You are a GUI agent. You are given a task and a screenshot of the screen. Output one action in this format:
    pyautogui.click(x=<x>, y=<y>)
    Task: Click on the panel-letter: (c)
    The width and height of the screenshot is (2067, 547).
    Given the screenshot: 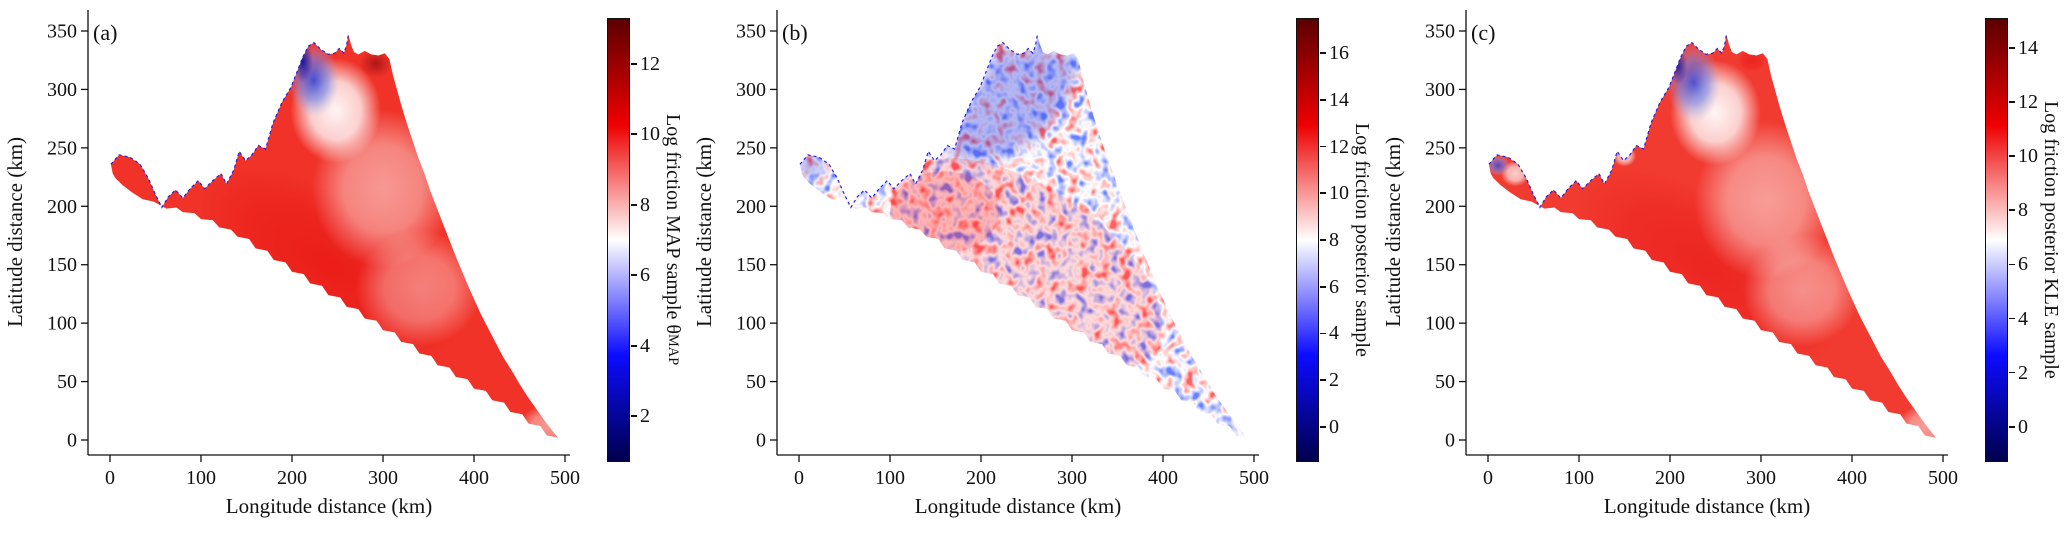 What is the action you would take?
    pyautogui.click(x=1483, y=32)
    